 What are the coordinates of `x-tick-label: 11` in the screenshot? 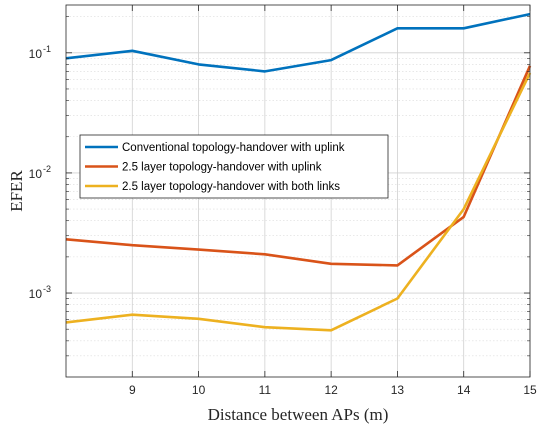 It's located at (265, 390).